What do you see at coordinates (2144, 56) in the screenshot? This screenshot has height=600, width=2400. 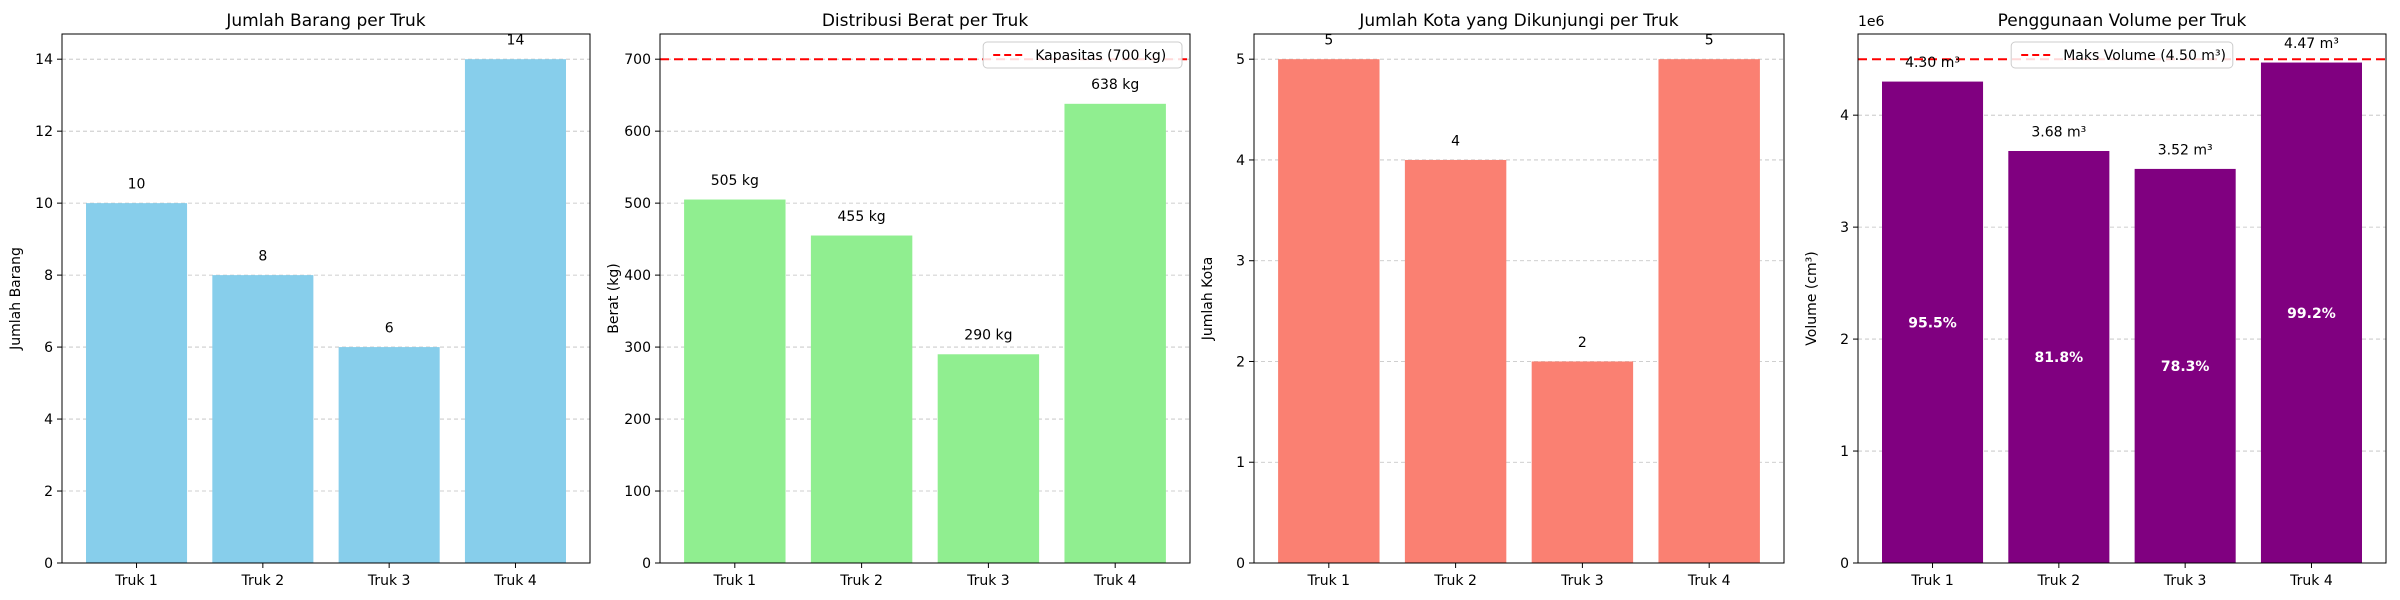 I see `legend-label: Maks Volume (4.50 m³)` at bounding box center [2144, 56].